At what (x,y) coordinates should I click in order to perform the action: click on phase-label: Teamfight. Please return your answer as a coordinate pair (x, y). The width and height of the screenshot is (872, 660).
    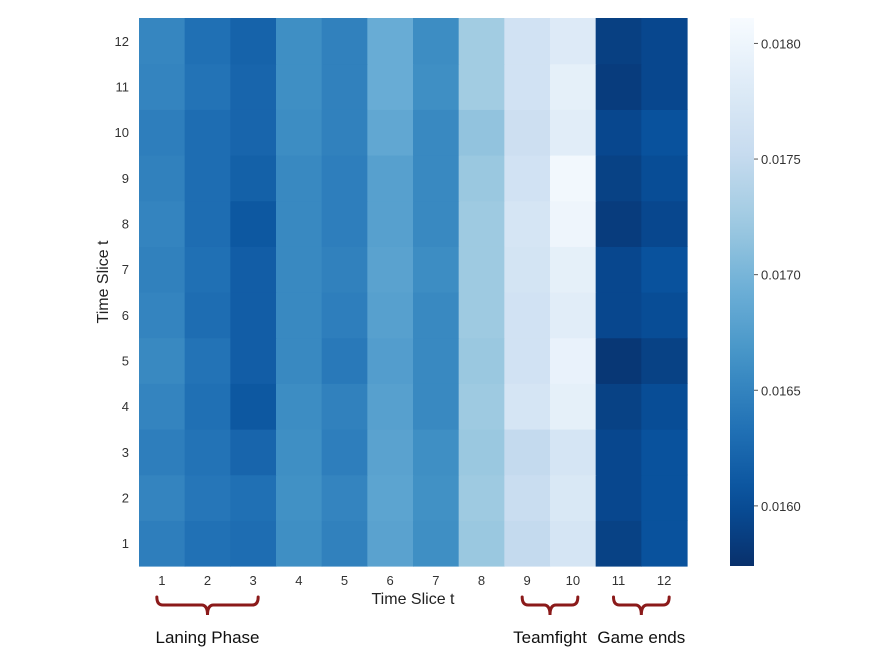
    Looking at the image, I should click on (550, 637).